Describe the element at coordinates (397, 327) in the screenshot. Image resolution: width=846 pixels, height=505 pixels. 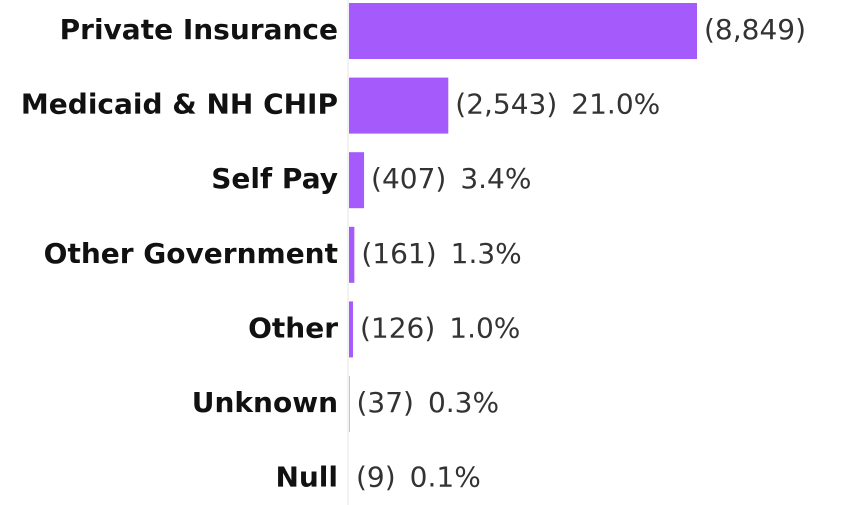
I see `value-label: (126)` at that location.